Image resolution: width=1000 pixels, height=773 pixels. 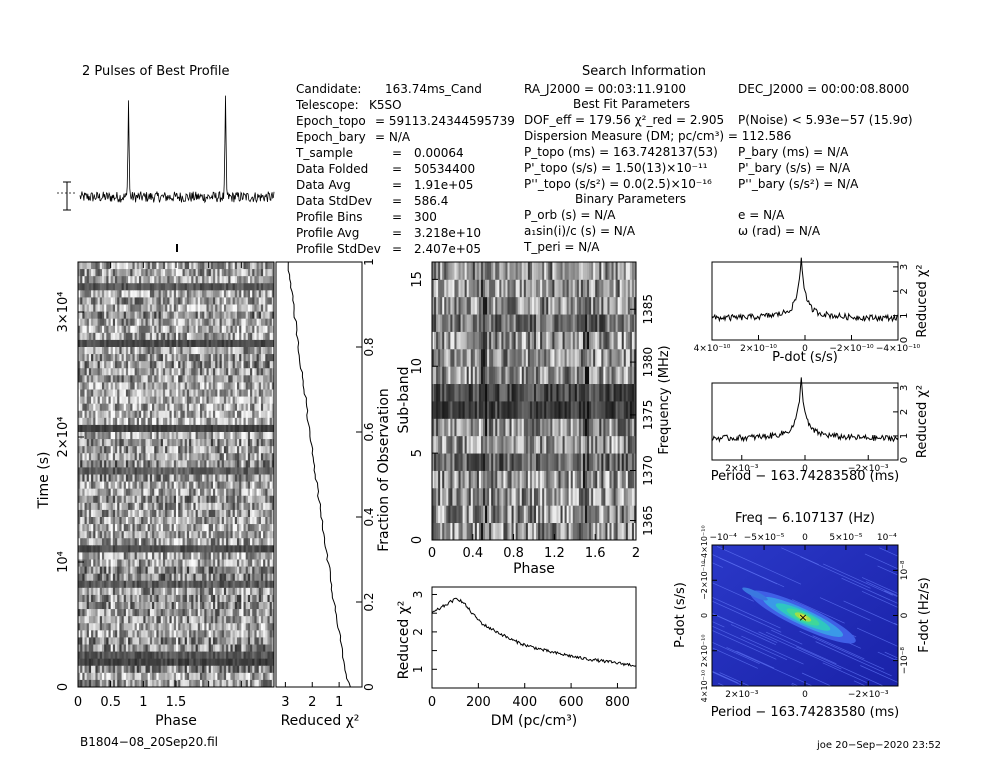 What do you see at coordinates (156, 71) in the screenshot?
I see `profile-title: 2 Pulses of Best Profile` at bounding box center [156, 71].